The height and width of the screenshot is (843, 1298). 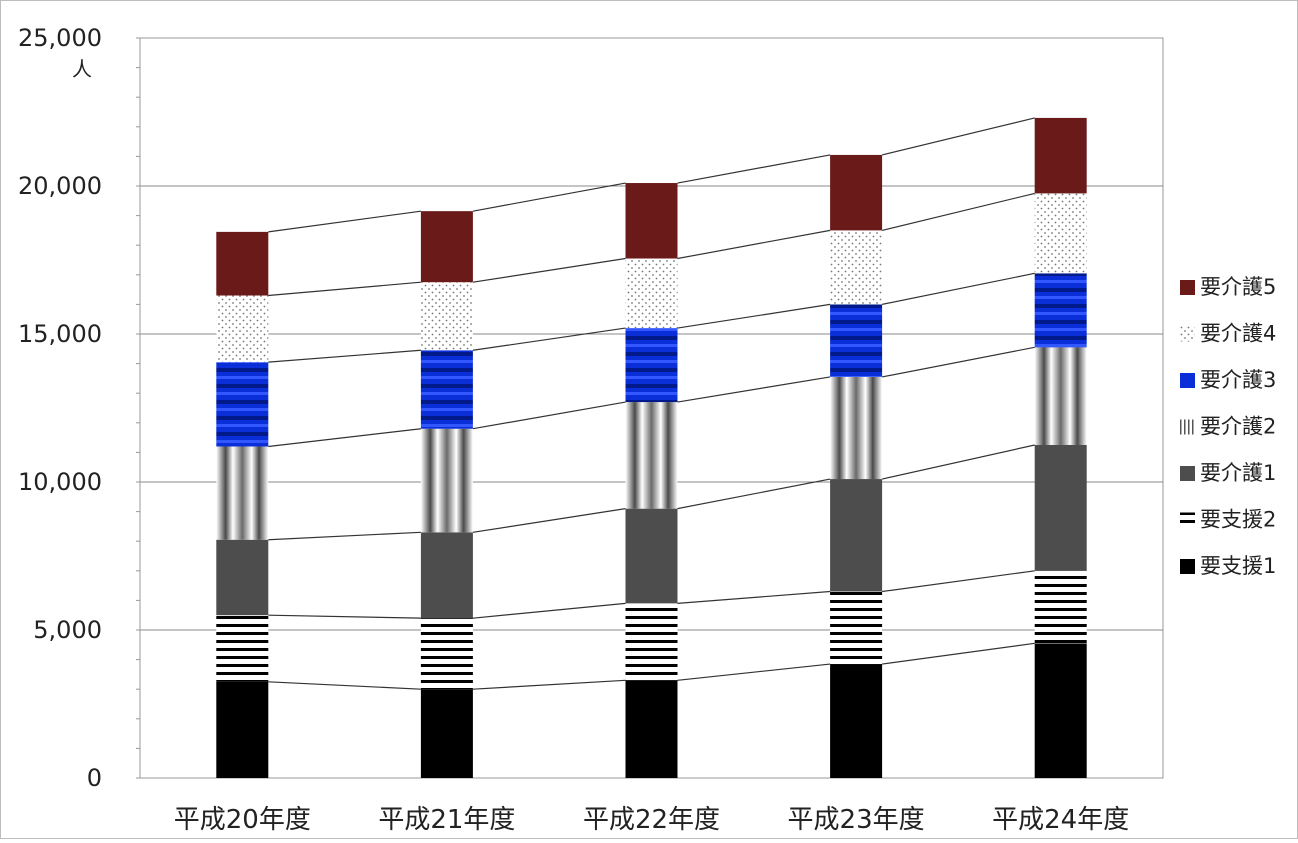 I want to click on legend: 要介護5 要介護4 要介護3 要介護2 要介護1 要支援2 要支援1, so click(x=1228, y=426).